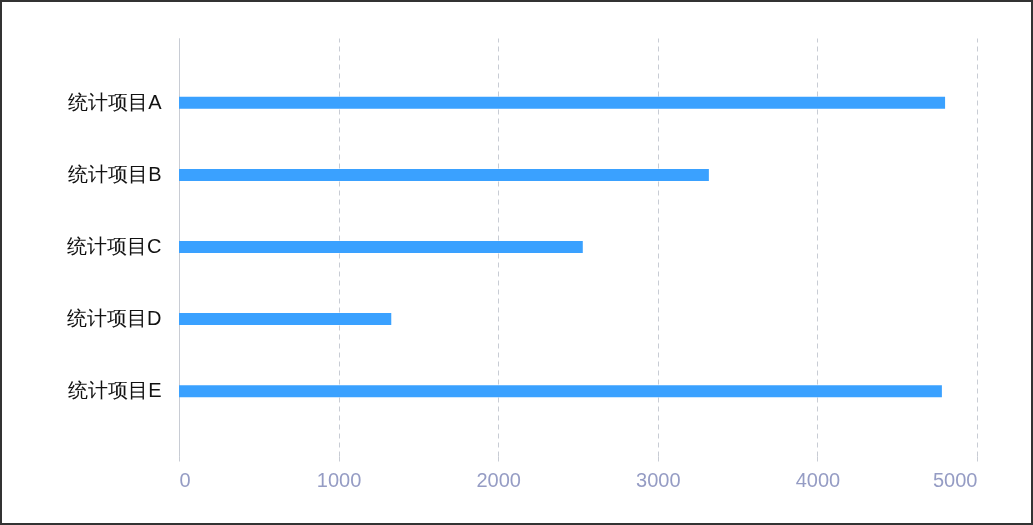 This screenshot has height=525, width=1033. I want to click on x-tick-label: 4000, so click(818, 479).